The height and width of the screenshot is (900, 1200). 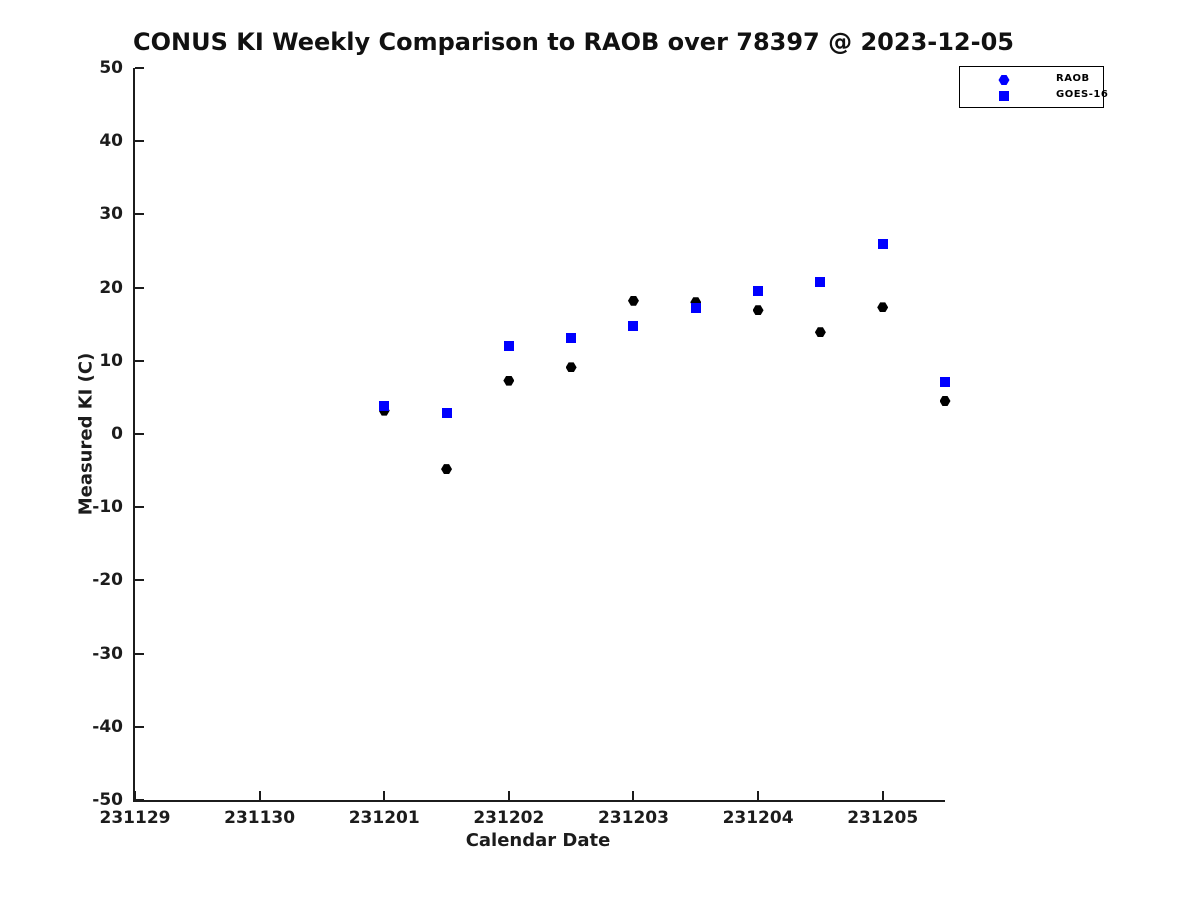 I want to click on legend-row: GOES-16, so click(x=1034, y=96).